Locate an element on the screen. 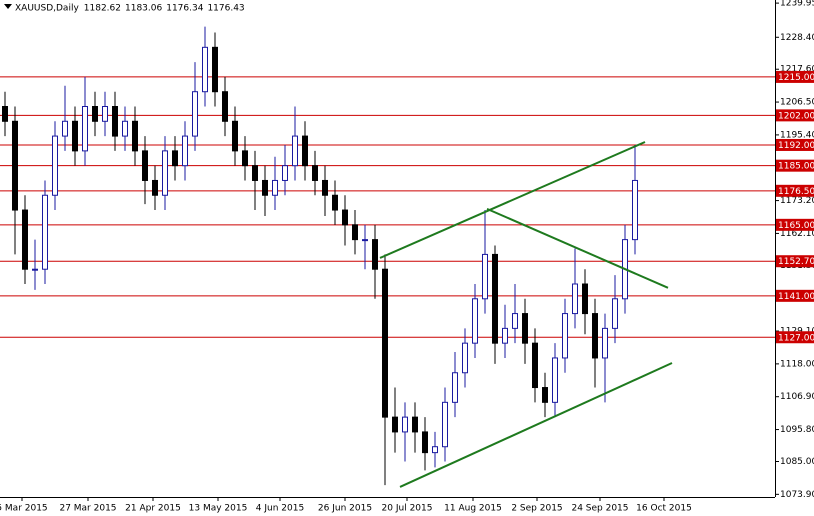  level-label: 1152.70 is located at coordinates (796, 262).